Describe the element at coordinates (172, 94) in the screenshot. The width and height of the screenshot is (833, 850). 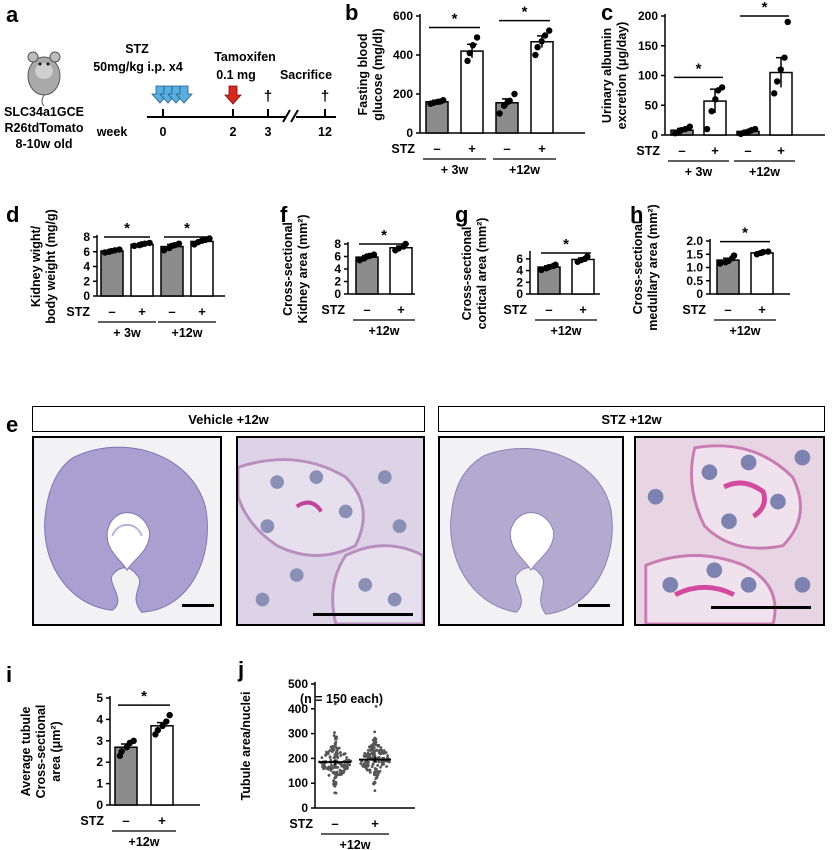
I see `stz-injection-arrows` at that location.